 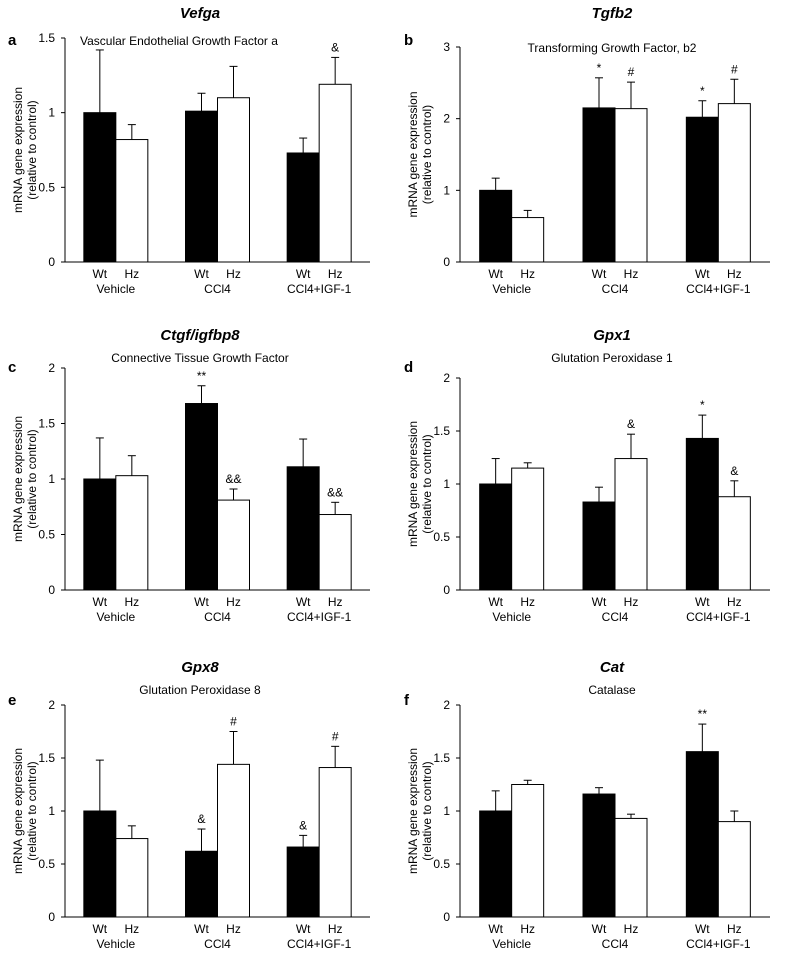 What do you see at coordinates (200, 13) in the screenshot?
I see `chart-title: Vefga` at bounding box center [200, 13].